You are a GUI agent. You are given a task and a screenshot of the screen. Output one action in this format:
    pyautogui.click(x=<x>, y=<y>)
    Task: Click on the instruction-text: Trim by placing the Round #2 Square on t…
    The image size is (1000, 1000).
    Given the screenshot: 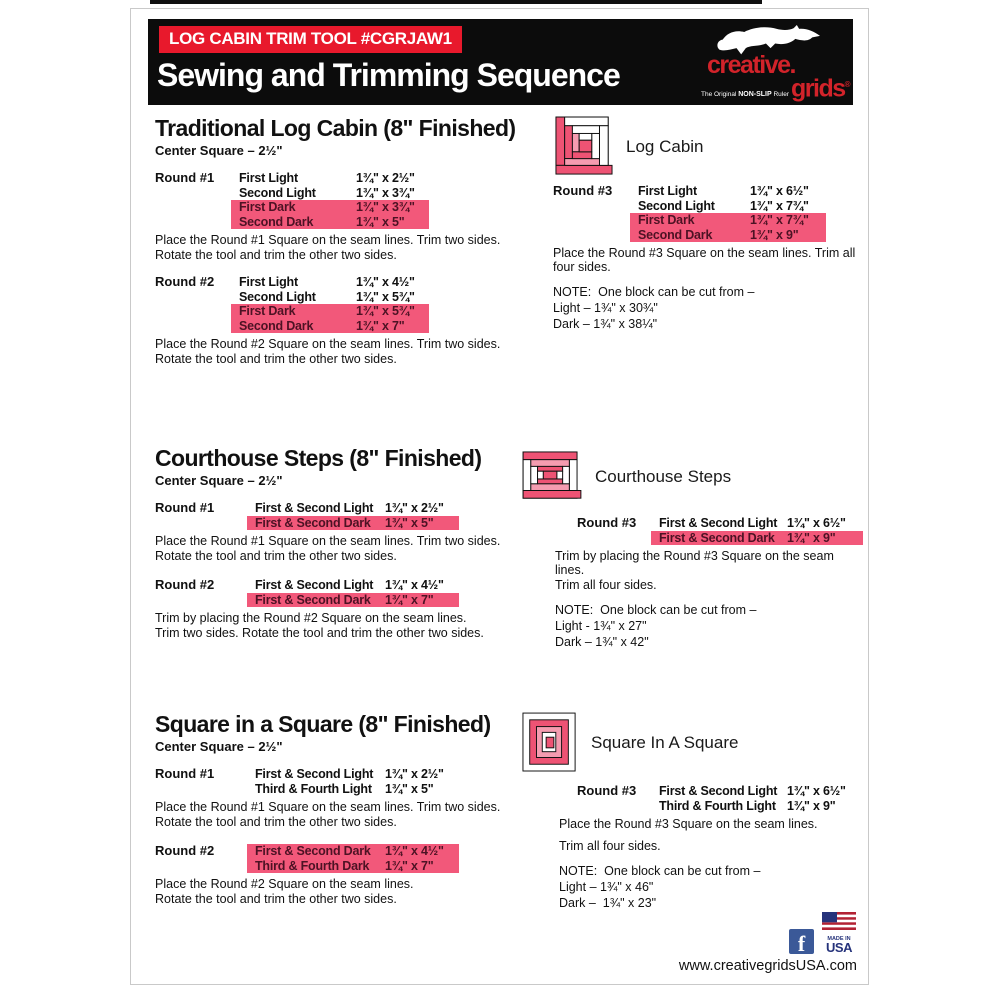 What is the action you would take?
    pyautogui.click(x=311, y=618)
    